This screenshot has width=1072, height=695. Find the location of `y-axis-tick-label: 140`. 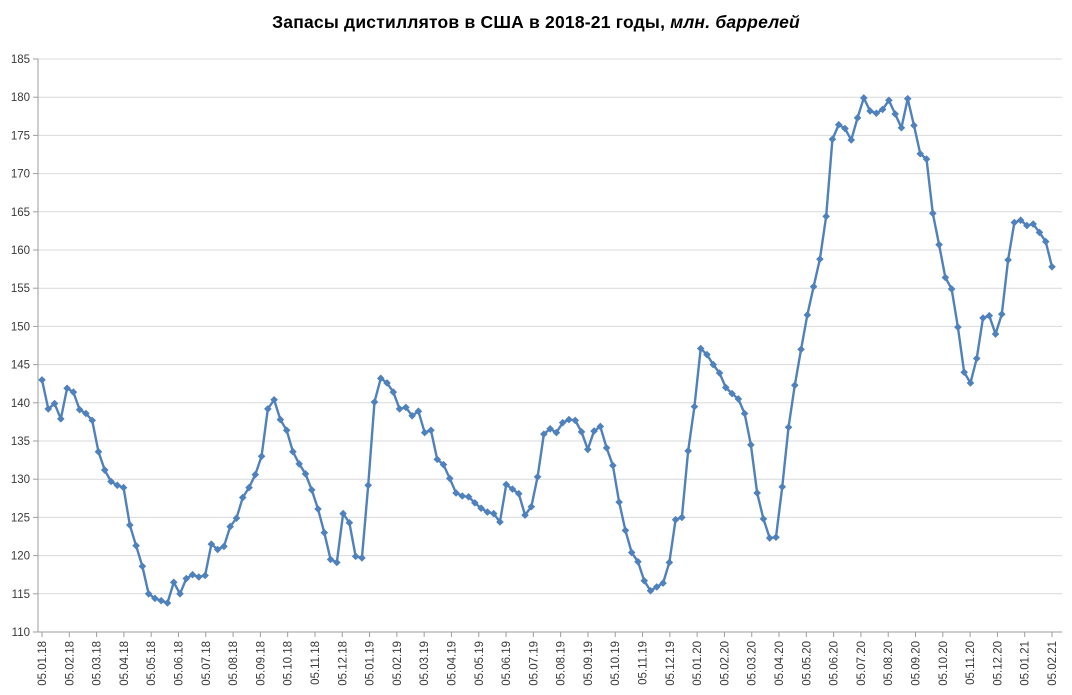

y-axis-tick-label: 140 is located at coordinates (20, 404).